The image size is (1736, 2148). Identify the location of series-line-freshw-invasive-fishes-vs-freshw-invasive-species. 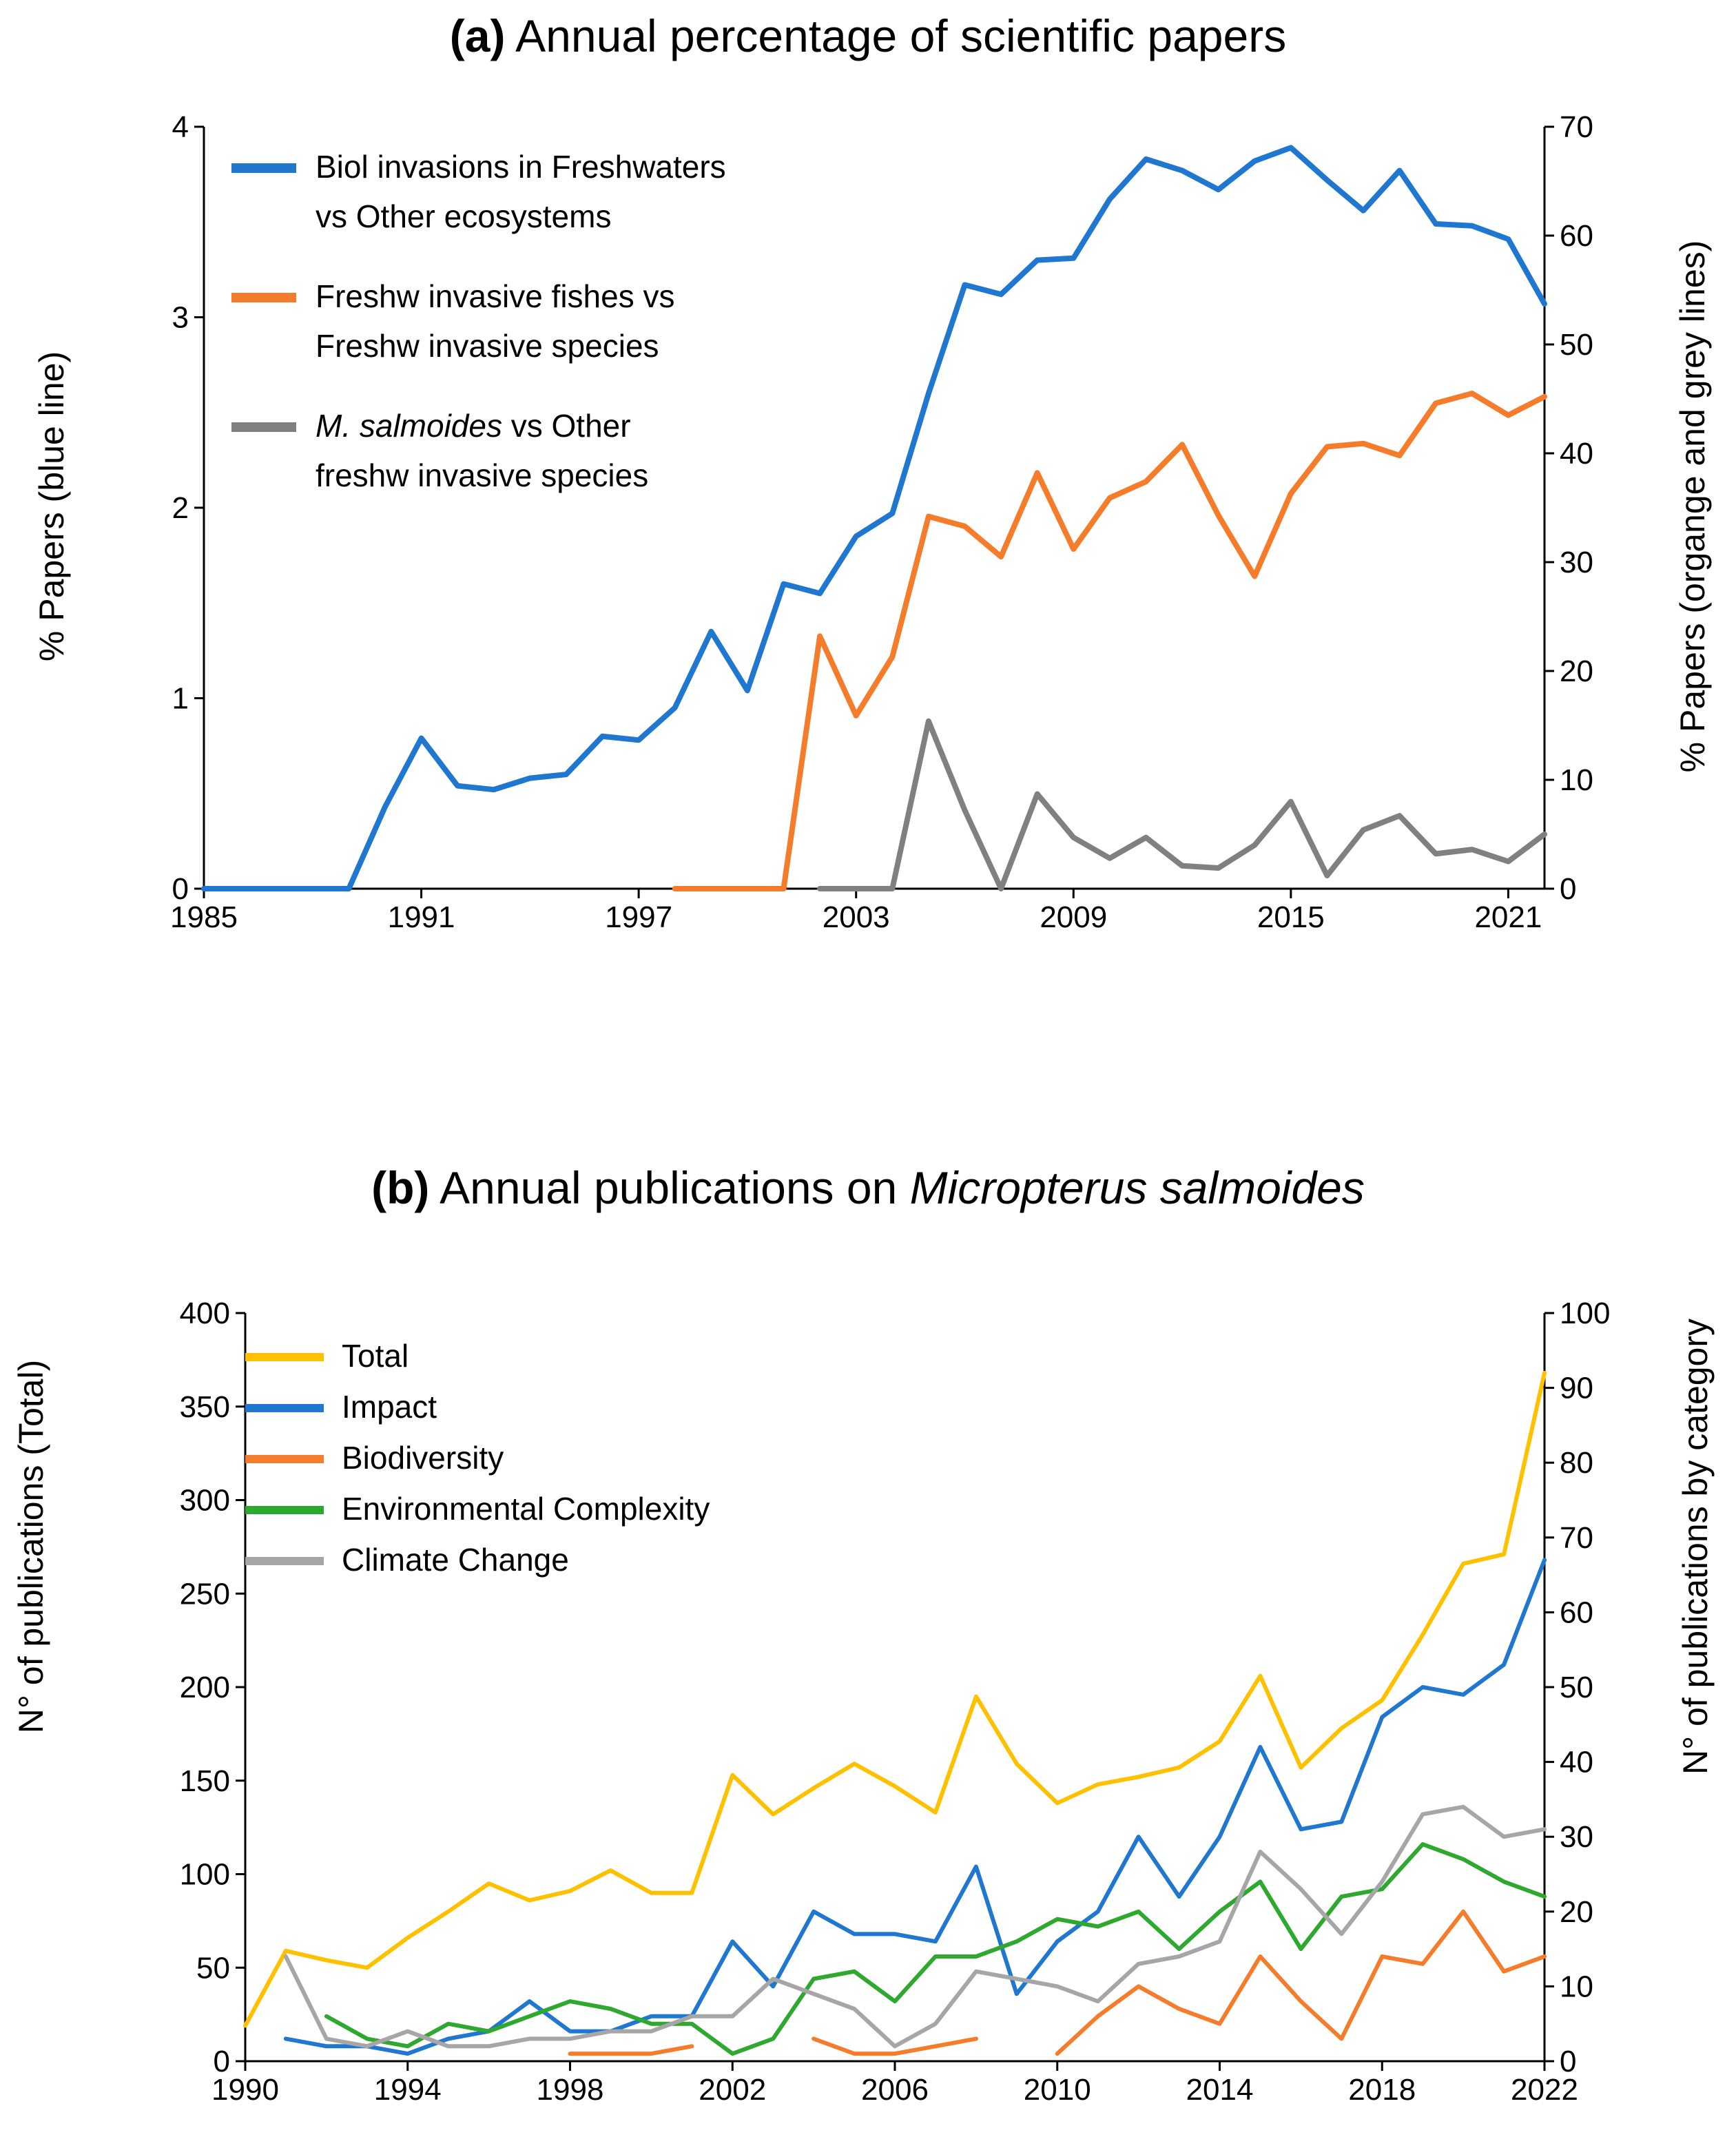
(1109, 641).